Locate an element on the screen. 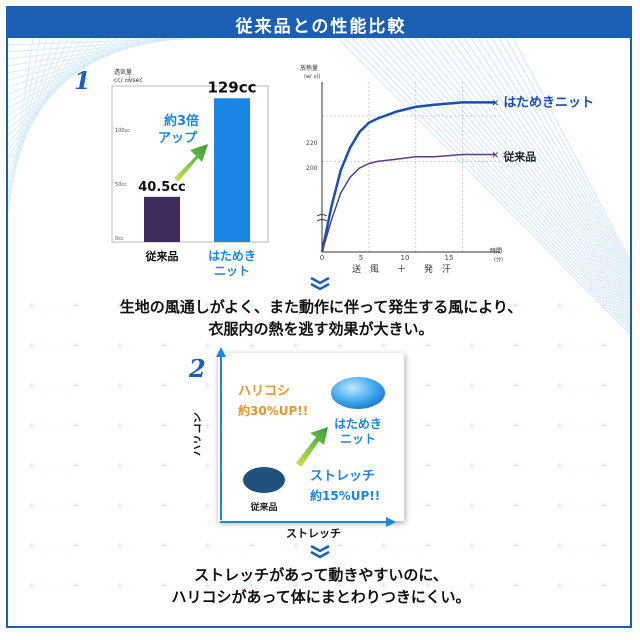  line-tick-x-5: 5 is located at coordinates (361, 258).